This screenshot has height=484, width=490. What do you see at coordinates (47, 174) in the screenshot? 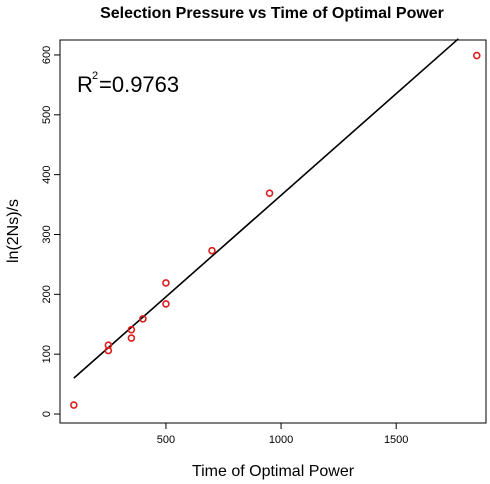
I see `y-tick-label: 400` at bounding box center [47, 174].